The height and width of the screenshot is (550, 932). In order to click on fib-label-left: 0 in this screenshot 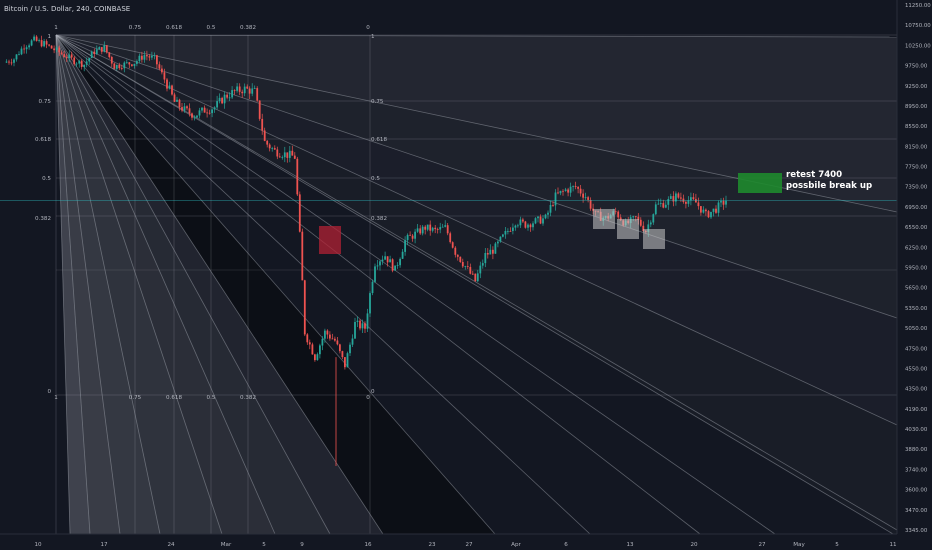, I will do `click(49, 392)`.